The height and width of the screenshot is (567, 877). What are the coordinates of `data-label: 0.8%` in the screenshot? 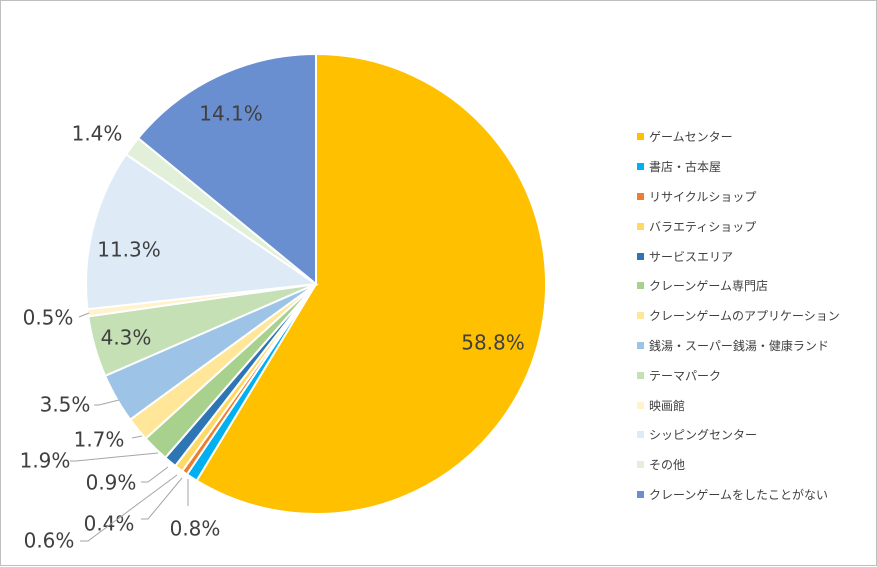 It's located at (195, 529).